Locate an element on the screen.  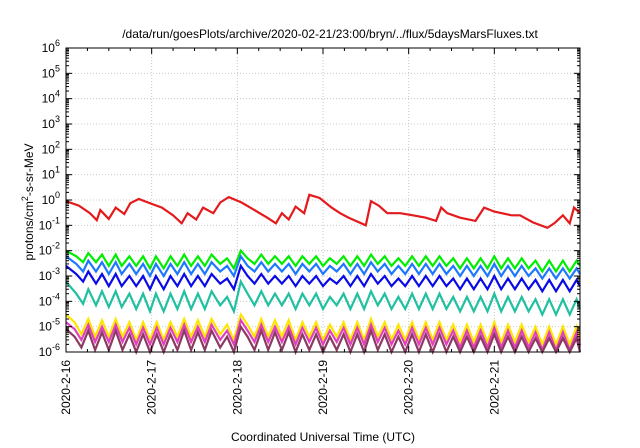
y-tick-label: 10⁴ is located at coordinates (51, 97).